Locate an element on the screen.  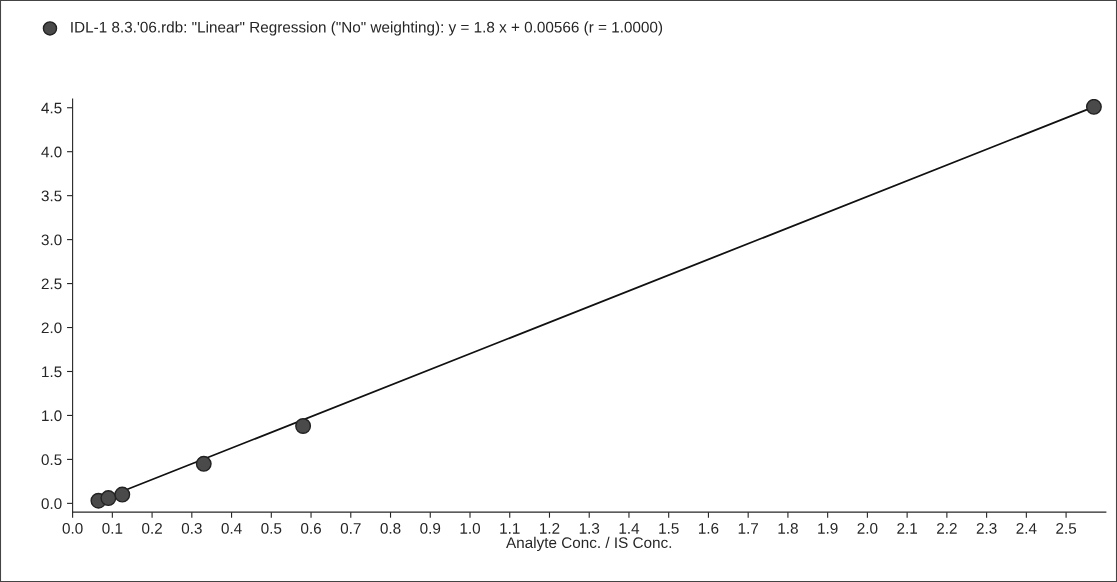
x-tick-label: 0.8 is located at coordinates (390, 528).